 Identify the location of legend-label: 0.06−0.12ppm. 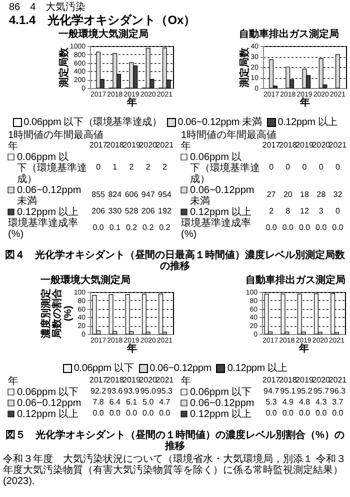
(180, 368).